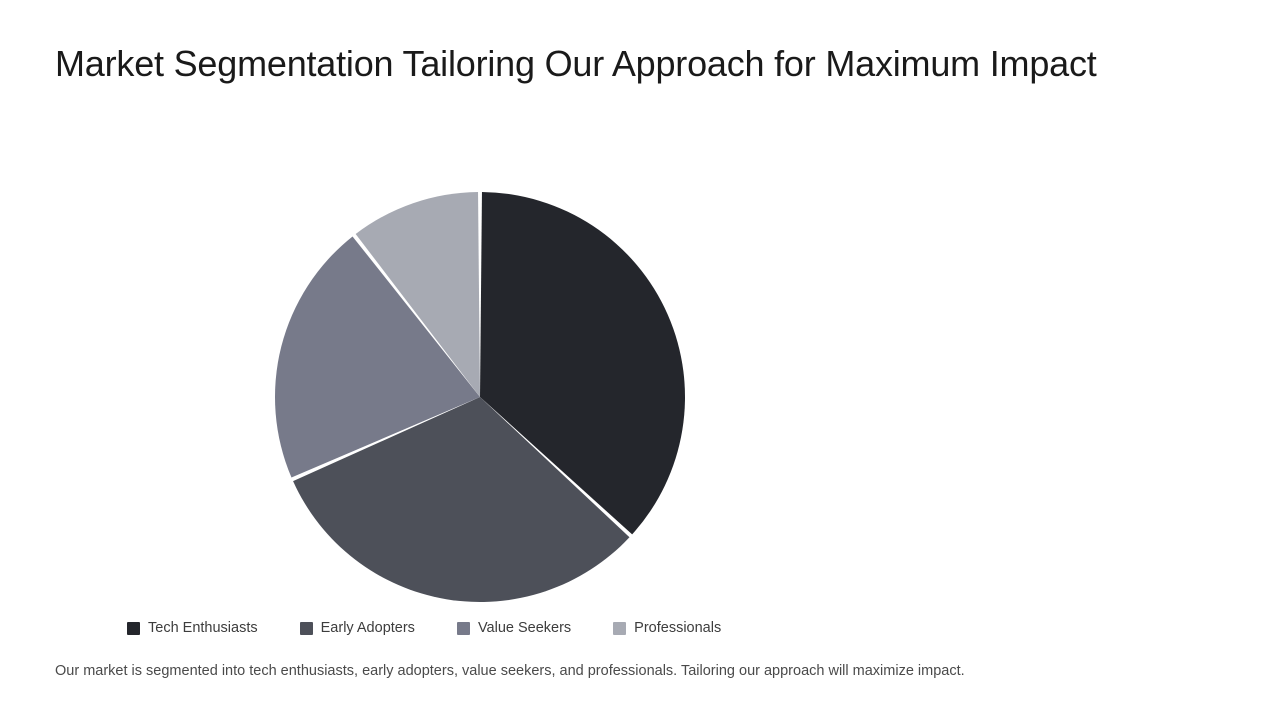  Describe the element at coordinates (203, 628) in the screenshot. I see `legend-item-label: Tech Enthusiasts` at that location.